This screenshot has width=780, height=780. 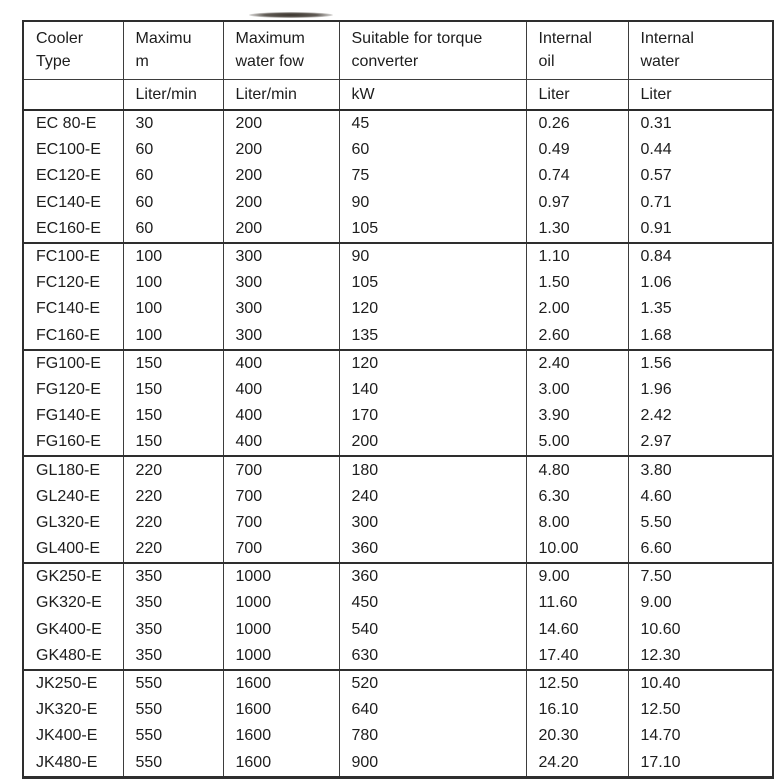 What do you see at coordinates (656, 577) in the screenshot?
I see `value-cell: 7.50` at bounding box center [656, 577].